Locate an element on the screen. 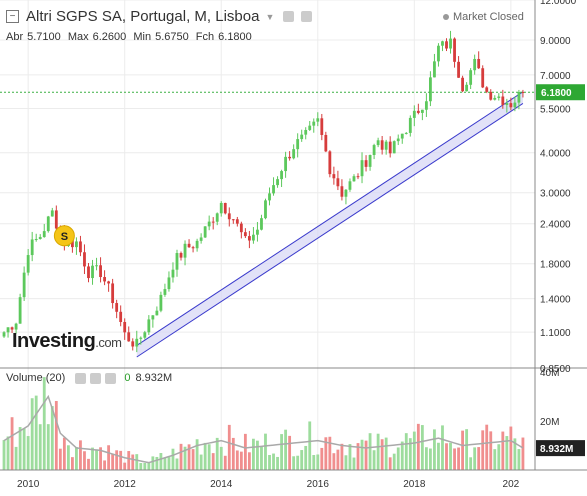 Image resolution: width=587 pixels, height=496 pixels. market-status: Market Closed is located at coordinates (483, 17).